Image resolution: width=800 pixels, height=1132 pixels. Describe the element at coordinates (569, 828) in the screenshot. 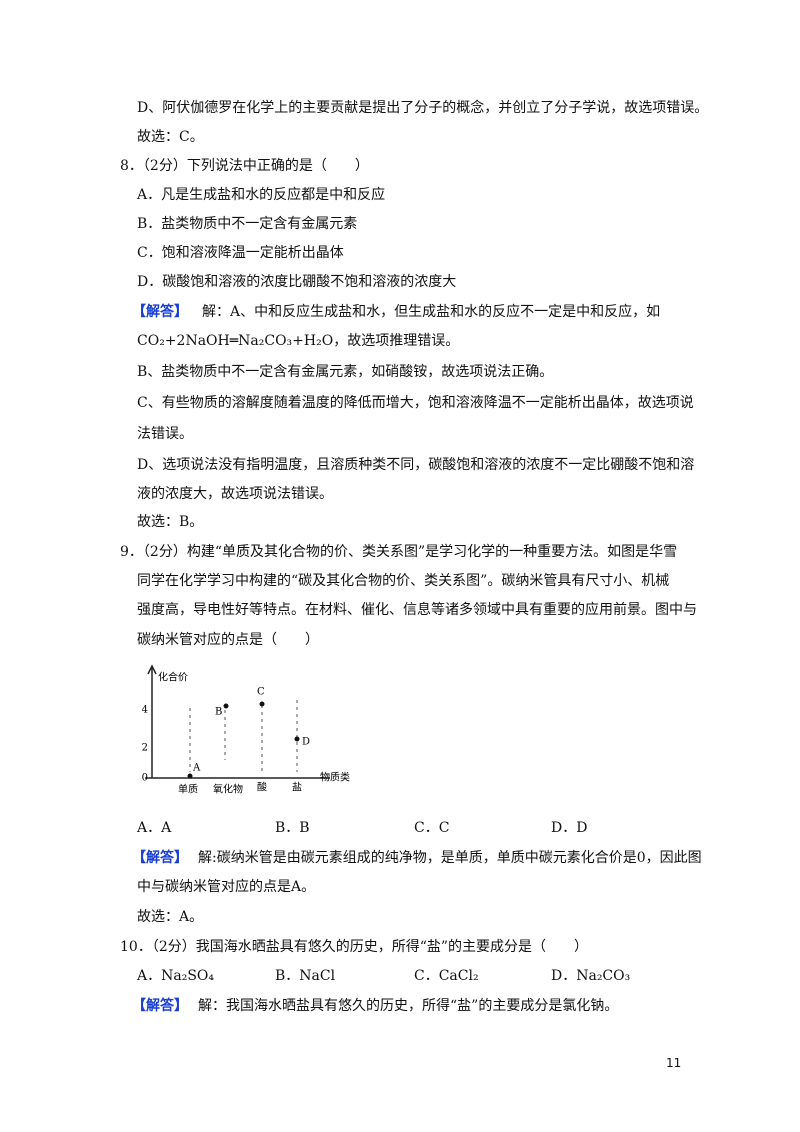

I see `option: D．D` at that location.